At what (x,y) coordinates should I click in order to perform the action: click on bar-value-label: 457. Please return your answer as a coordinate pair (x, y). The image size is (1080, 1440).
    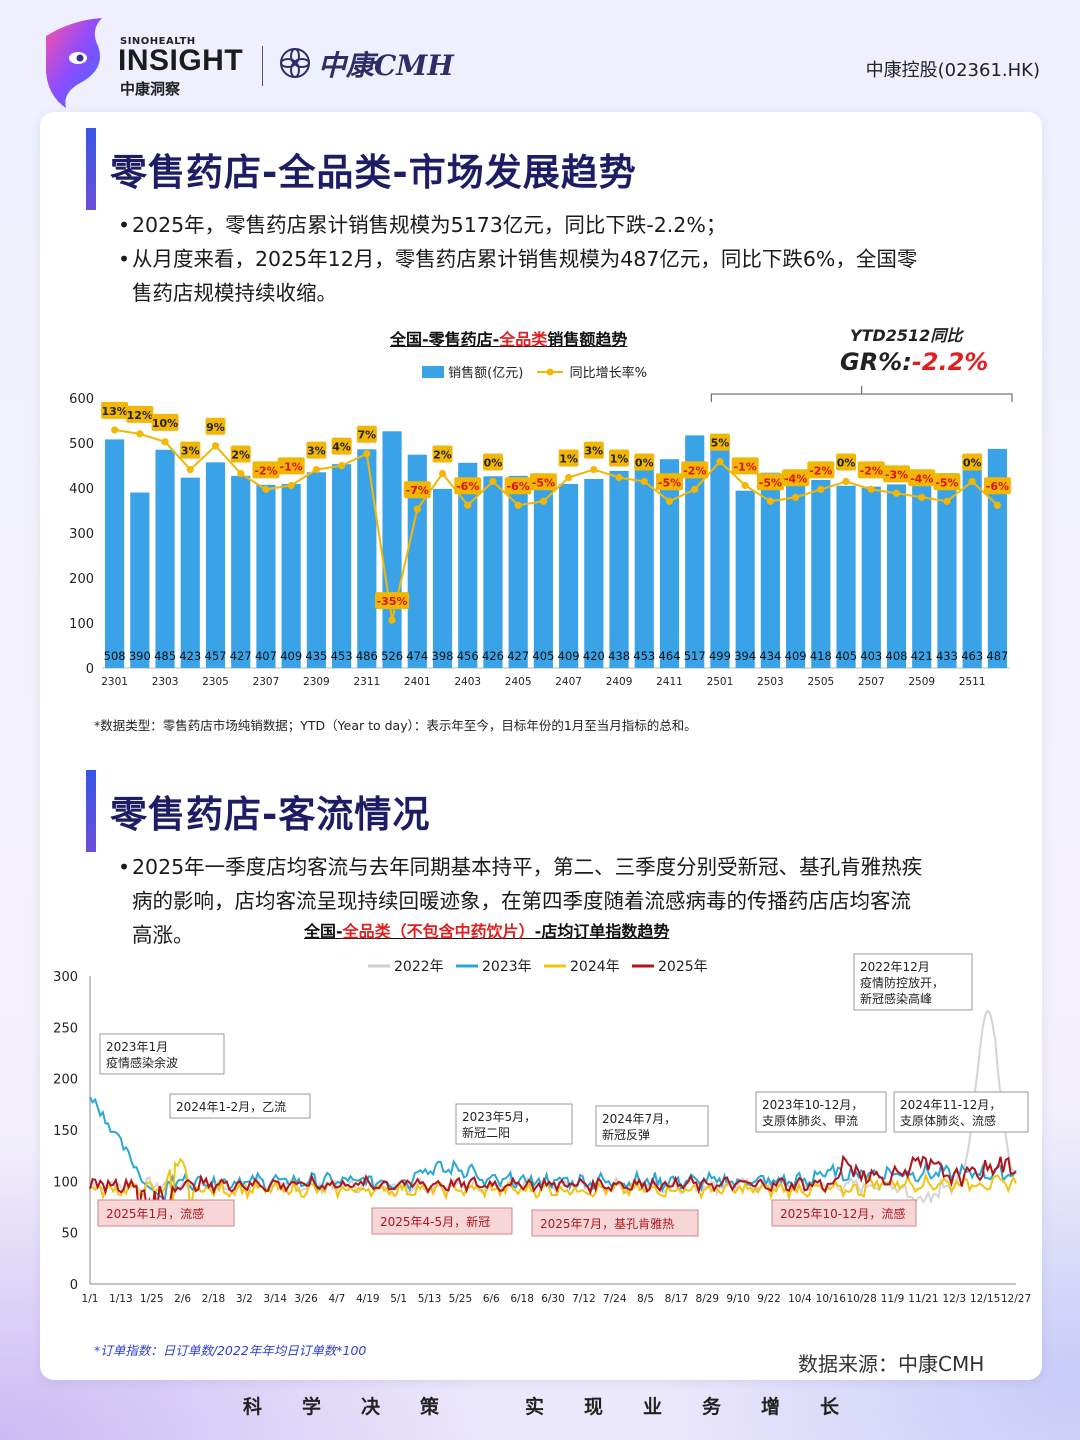
    Looking at the image, I should click on (216, 656).